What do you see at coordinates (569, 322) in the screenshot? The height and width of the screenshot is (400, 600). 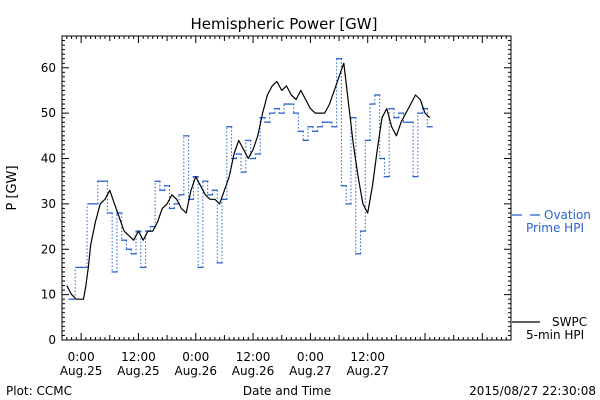 I see `legend-swpc-name: SWPC` at bounding box center [569, 322].